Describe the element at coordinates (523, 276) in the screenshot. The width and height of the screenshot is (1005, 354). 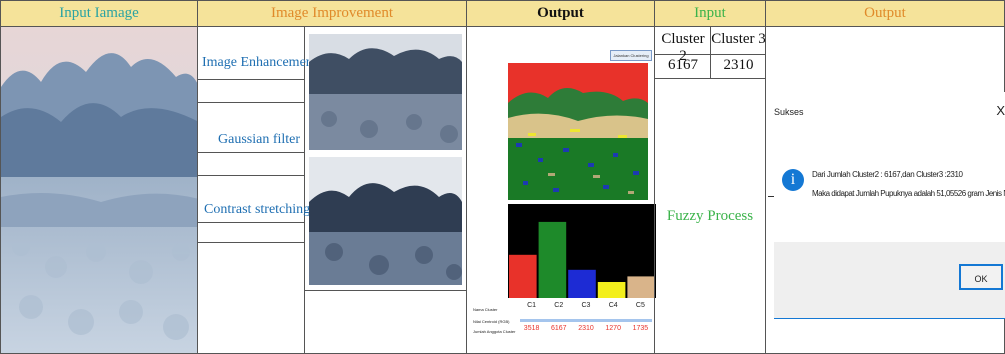
I see `cluster-bar-c1` at that location.